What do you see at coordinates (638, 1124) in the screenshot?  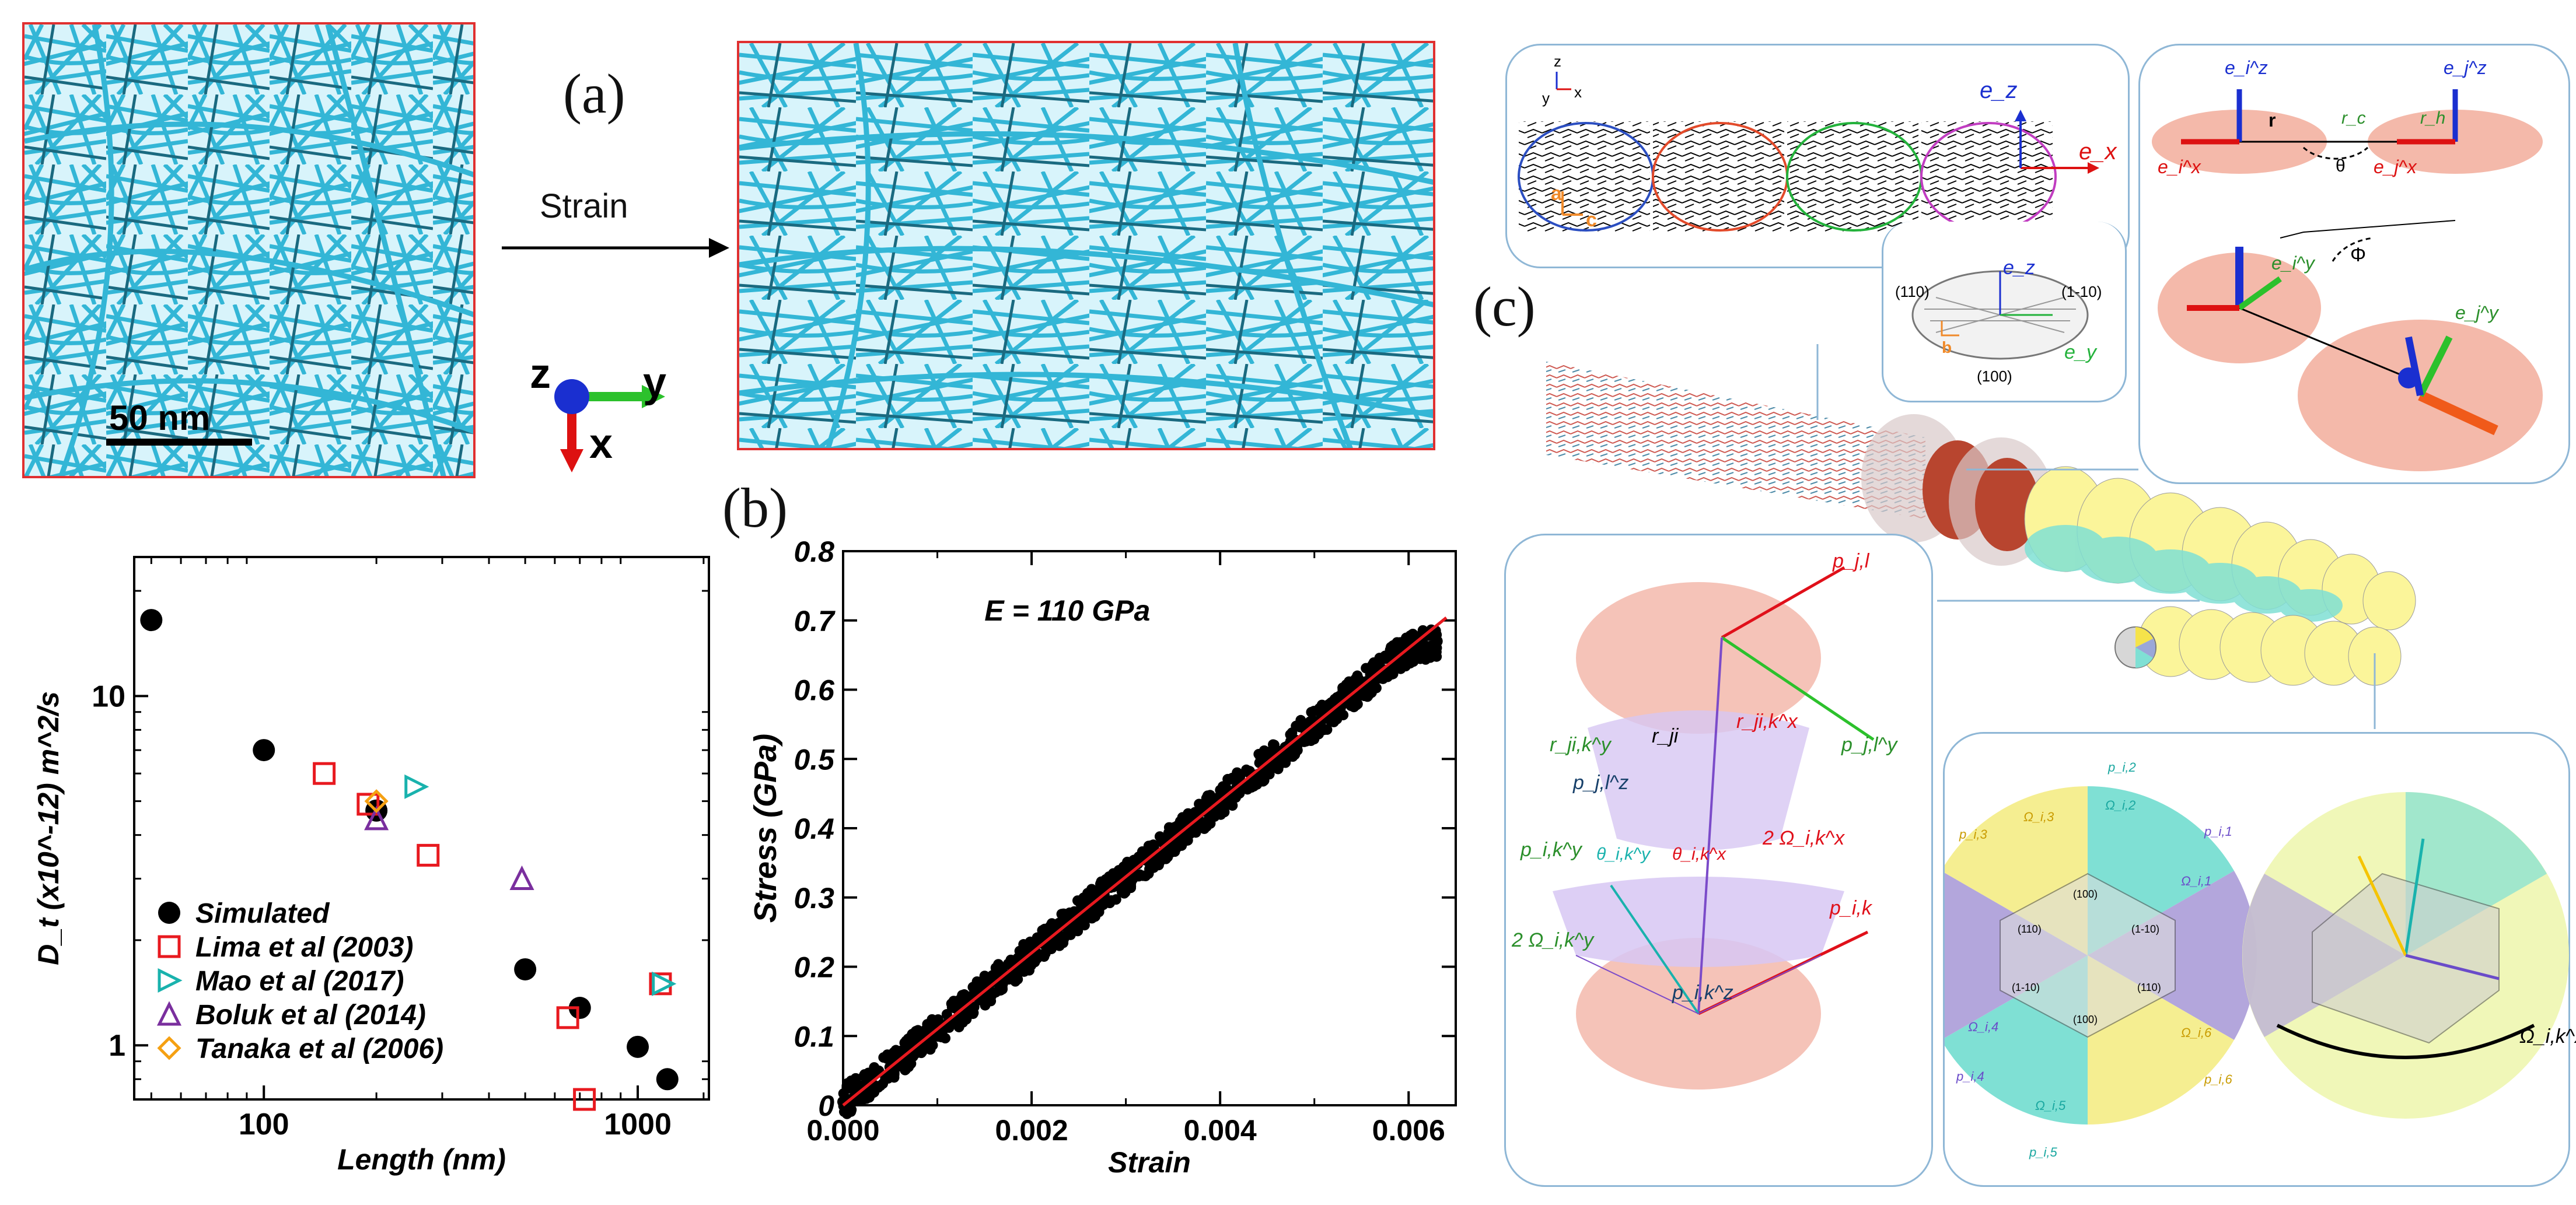 I see `diffusion-x-tick-label: 1000` at bounding box center [638, 1124].